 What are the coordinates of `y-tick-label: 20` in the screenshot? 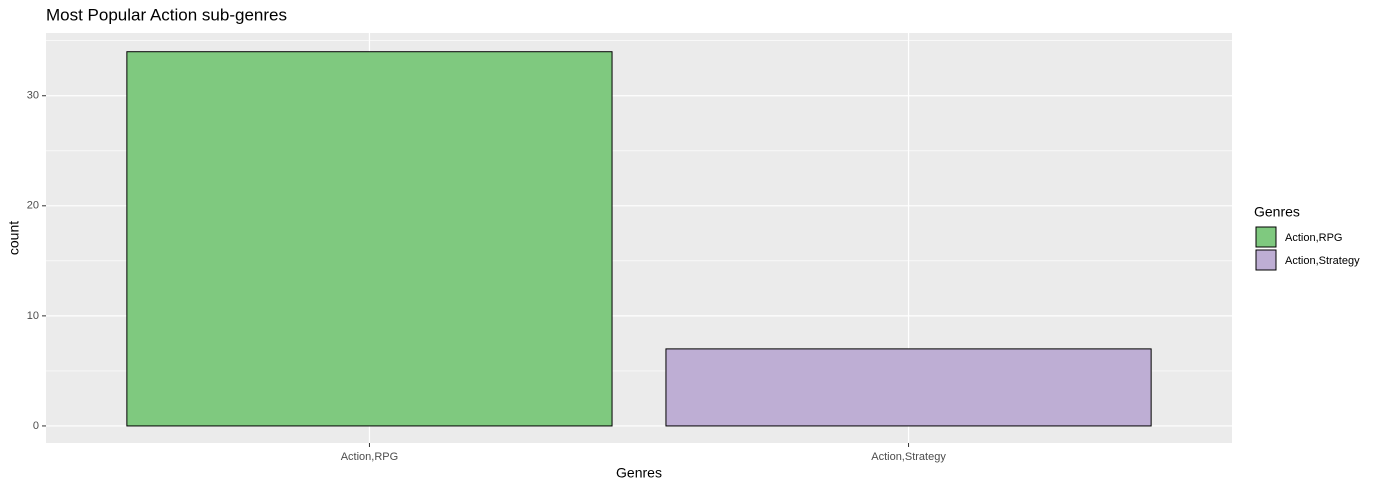 It's located at (33, 206).